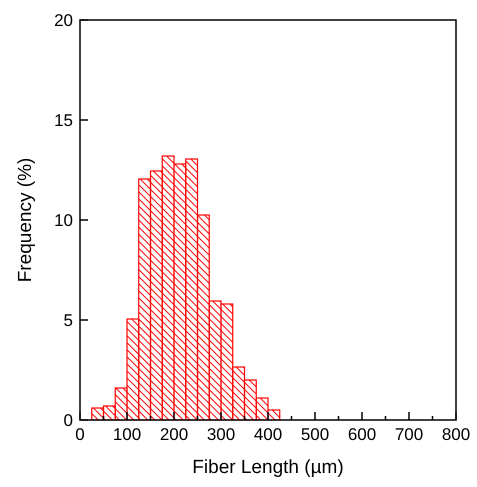 Image resolution: width=477 pixels, height=487 pixels. Describe the element at coordinates (63, 220) in the screenshot. I see `y-tick-label: 10` at that location.